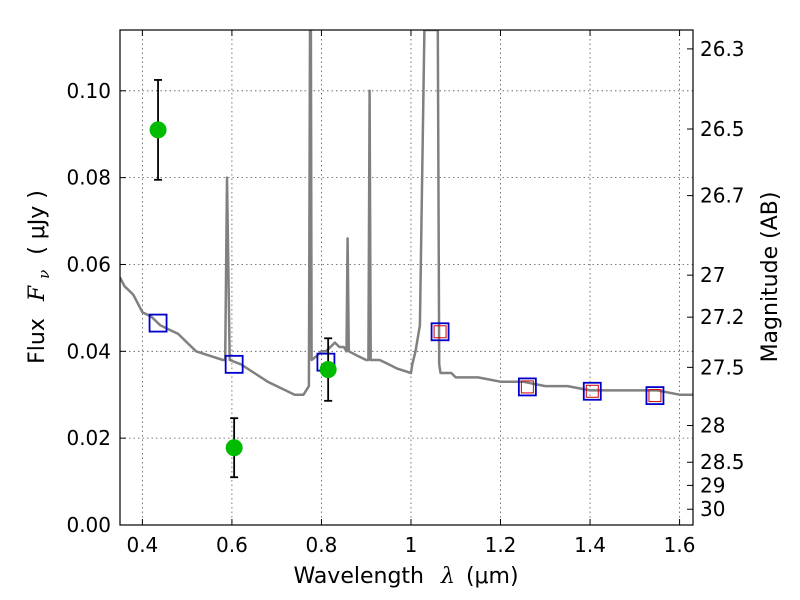  What do you see at coordinates (447, 576) in the screenshot?
I see `x-axis-symbol: λ` at bounding box center [447, 576].